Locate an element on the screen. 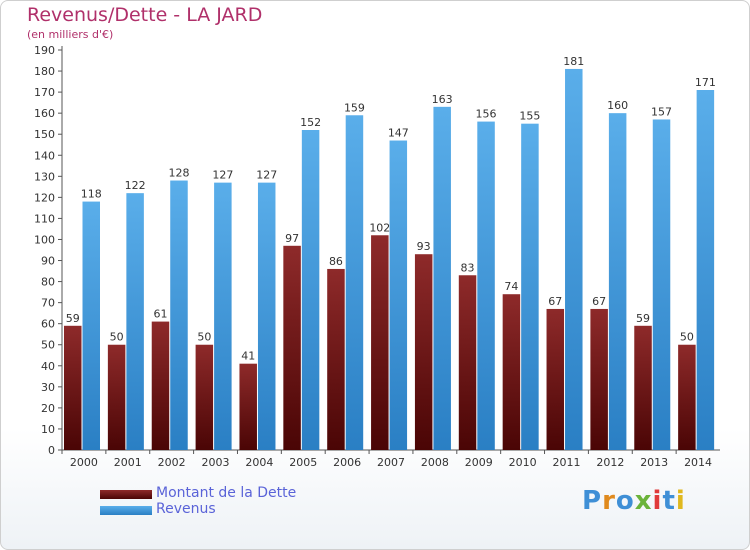 The width and height of the screenshot is (750, 550). y-tick-label: 30 is located at coordinates (48, 387).